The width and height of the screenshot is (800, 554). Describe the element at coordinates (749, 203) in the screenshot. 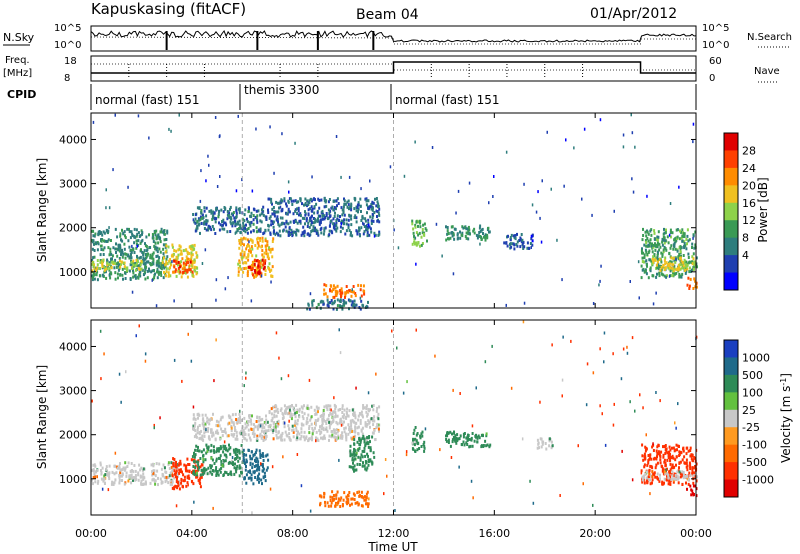

I see `power-colorbar-tick: 16` at that location.